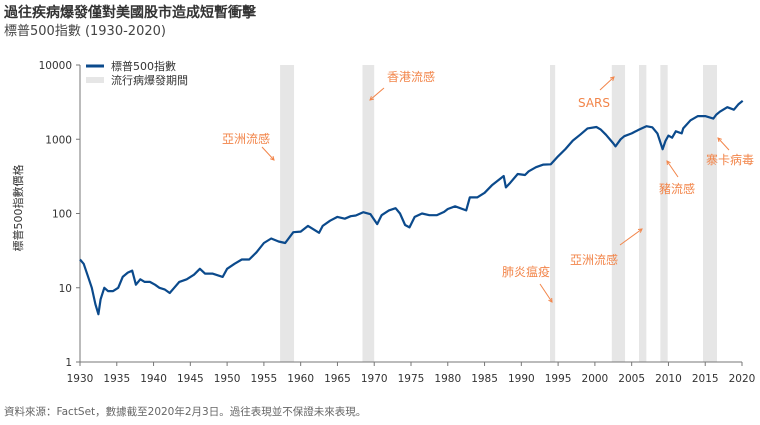 The height and width of the screenshot is (425, 760). Describe the element at coordinates (607, 83) in the screenshot. I see `annotation-arrow-sars-2003` at that location.